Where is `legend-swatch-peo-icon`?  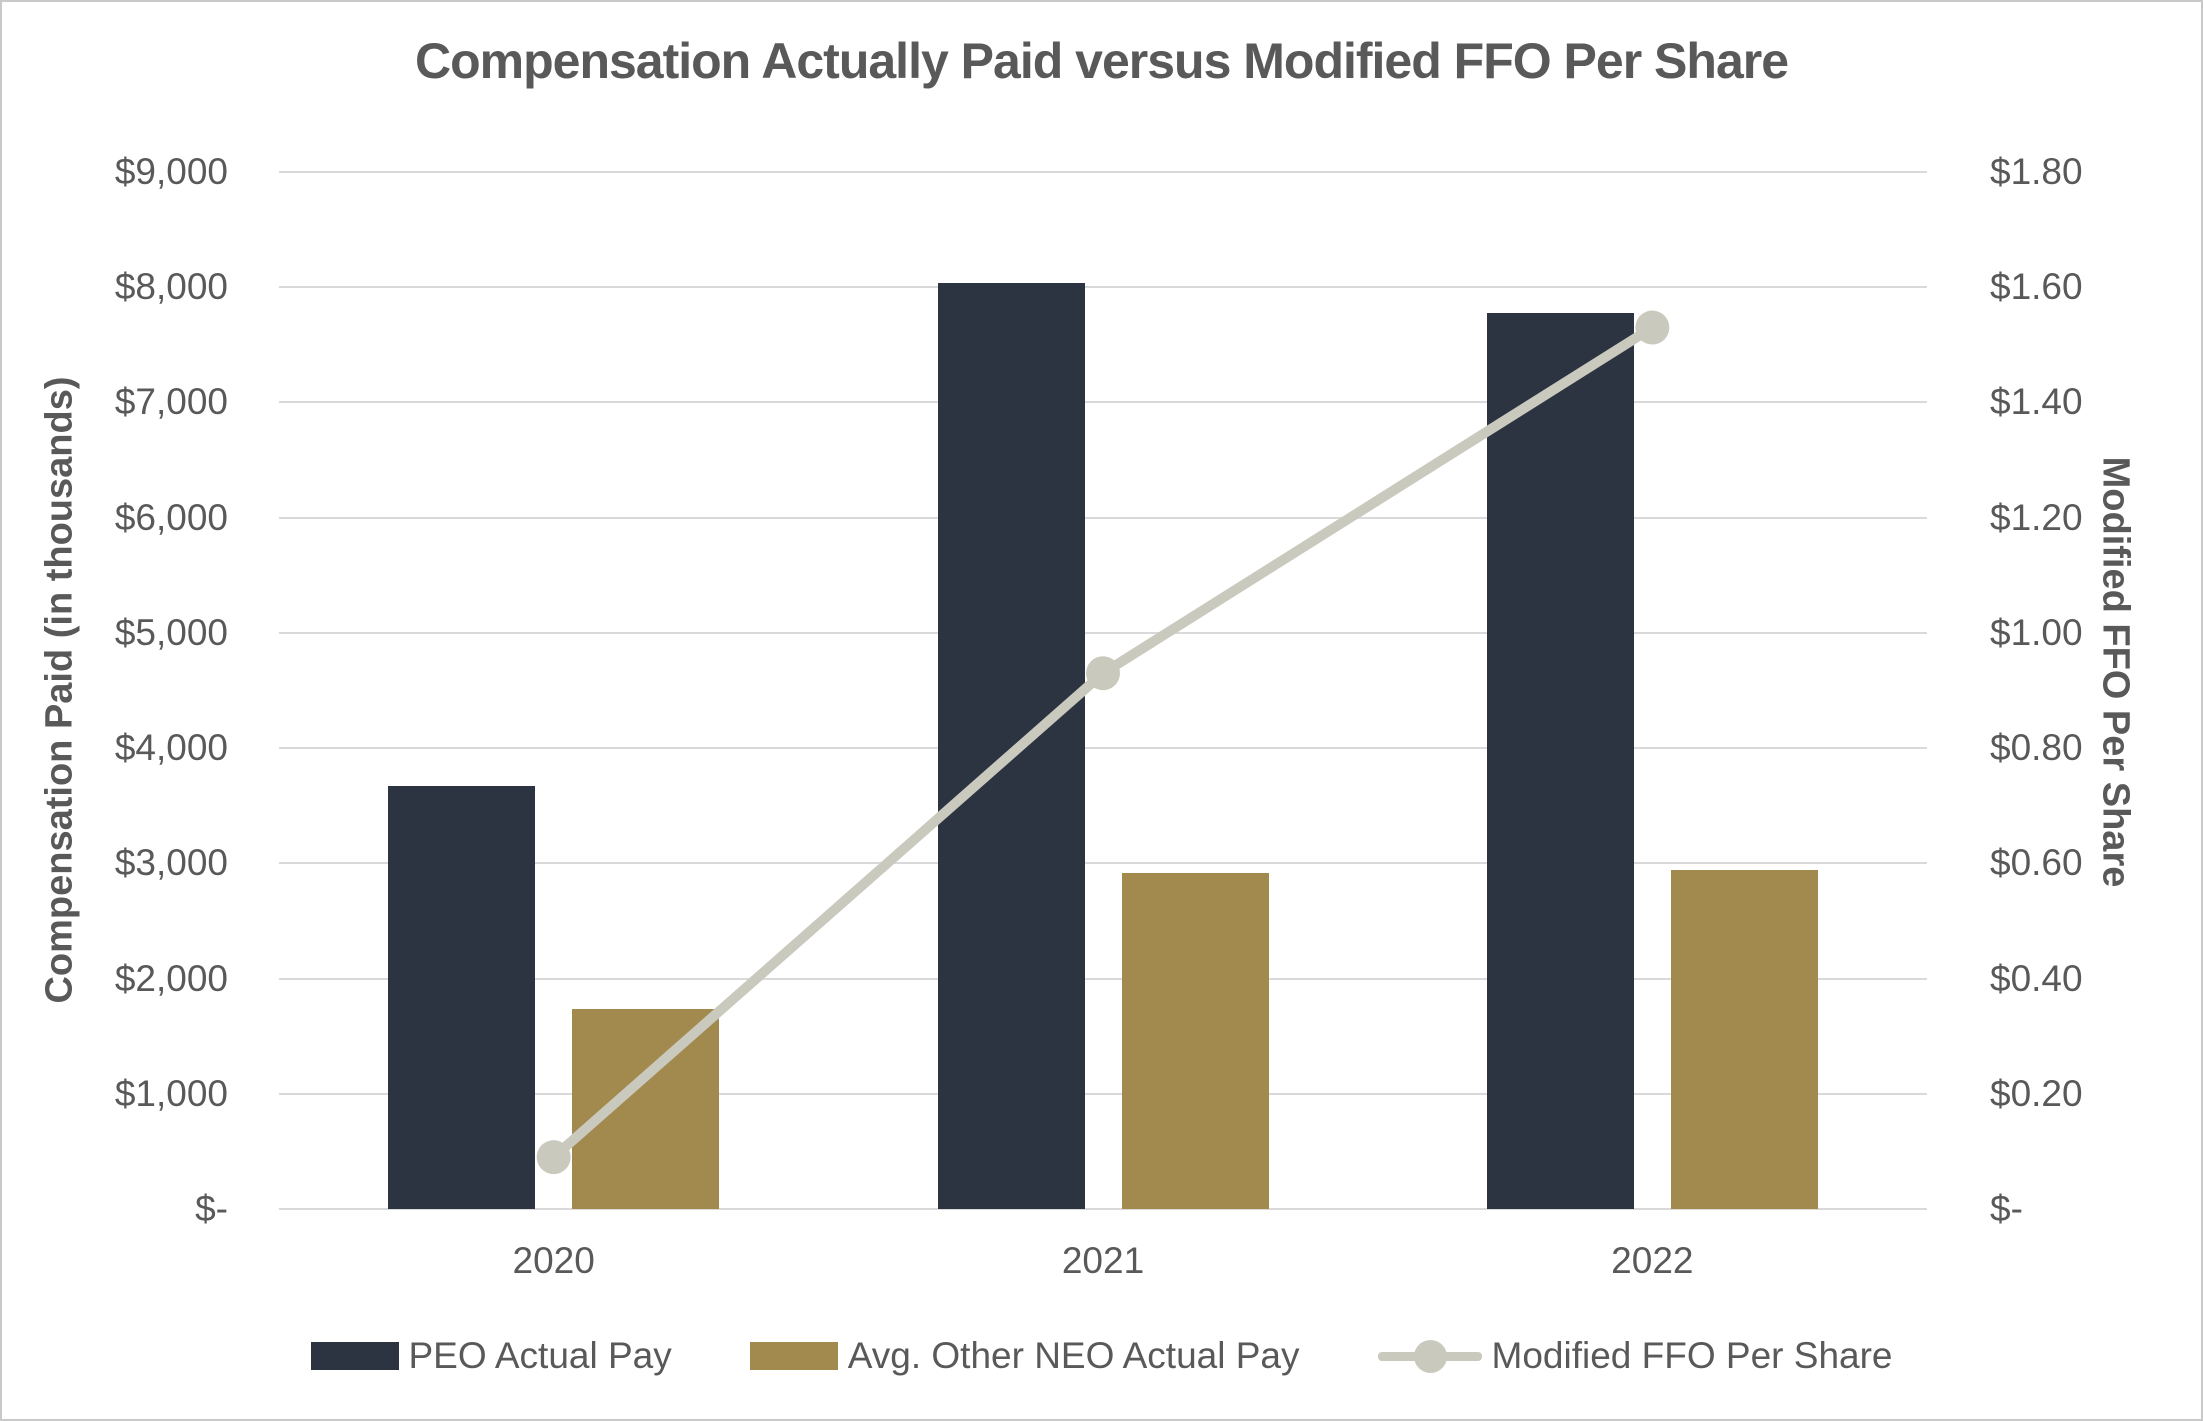 legend-swatch-peo-icon is located at coordinates (354, 1356).